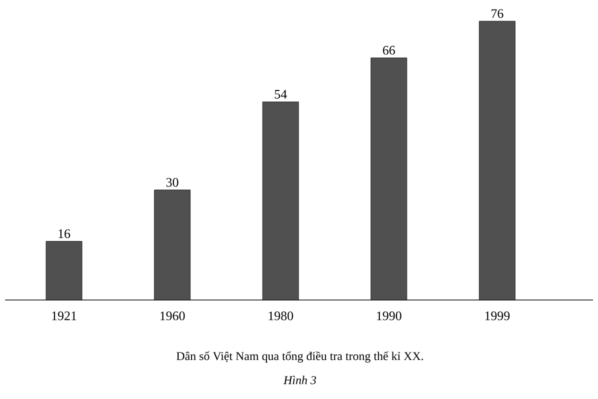 Image resolution: width=598 pixels, height=399 pixels. I want to click on x-tick-label: 1999, so click(497, 316).